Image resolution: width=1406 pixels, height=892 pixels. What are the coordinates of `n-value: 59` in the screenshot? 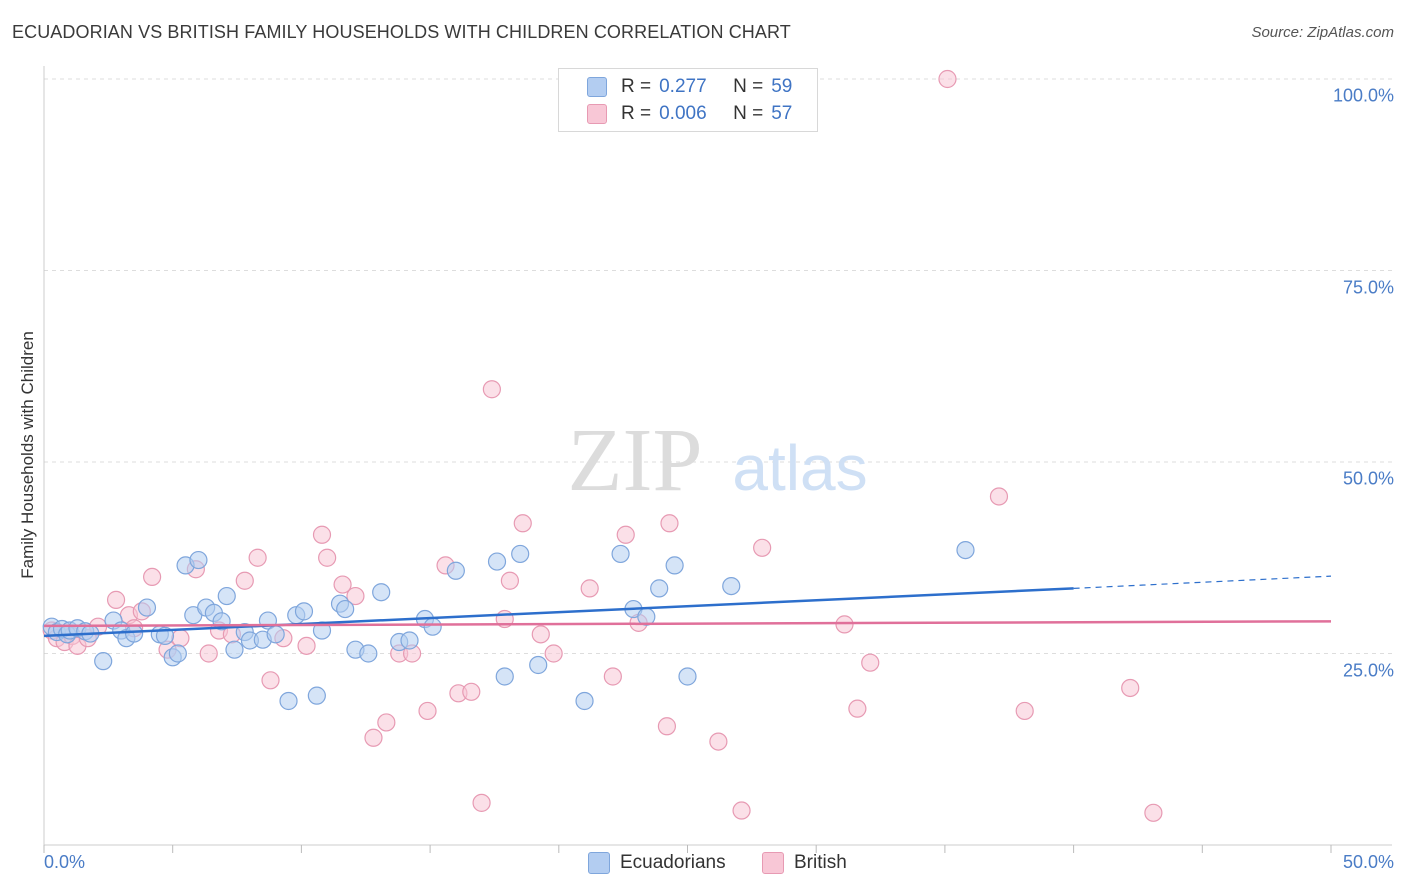 It's located at (782, 86).